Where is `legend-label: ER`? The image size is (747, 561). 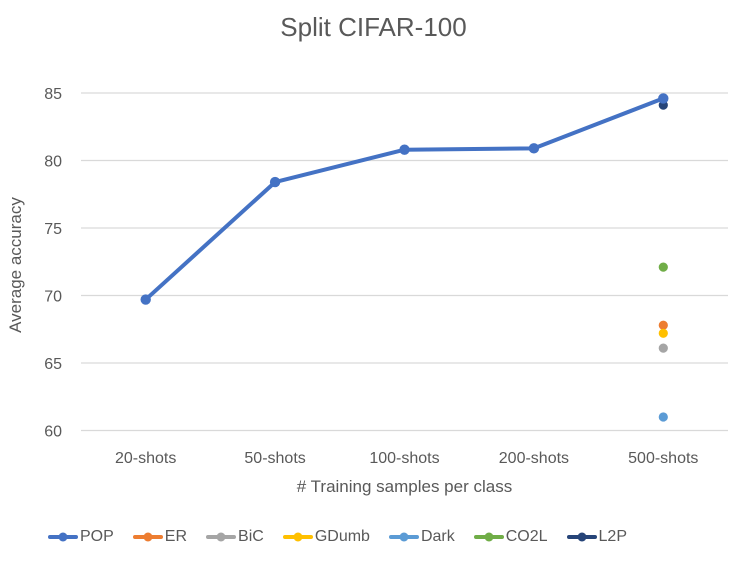 legend-label: ER is located at coordinates (176, 536).